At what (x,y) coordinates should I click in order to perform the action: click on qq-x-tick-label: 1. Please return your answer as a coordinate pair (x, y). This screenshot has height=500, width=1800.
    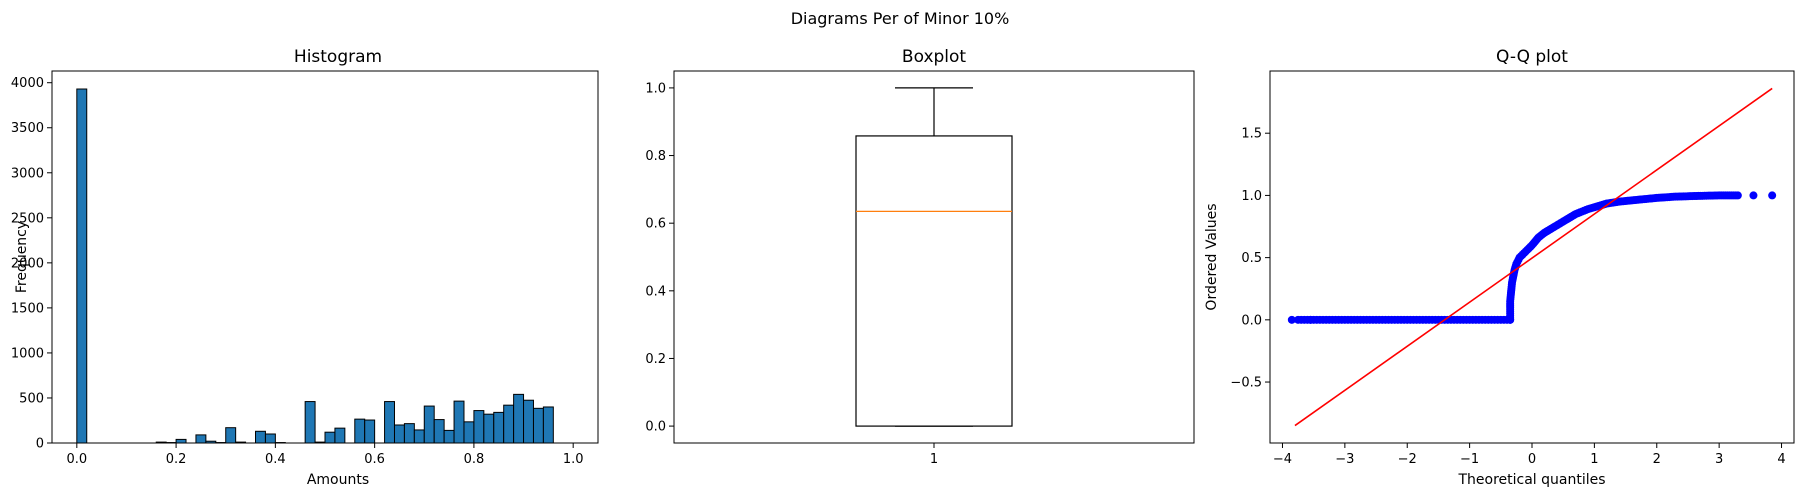
    Looking at the image, I should click on (1594, 459).